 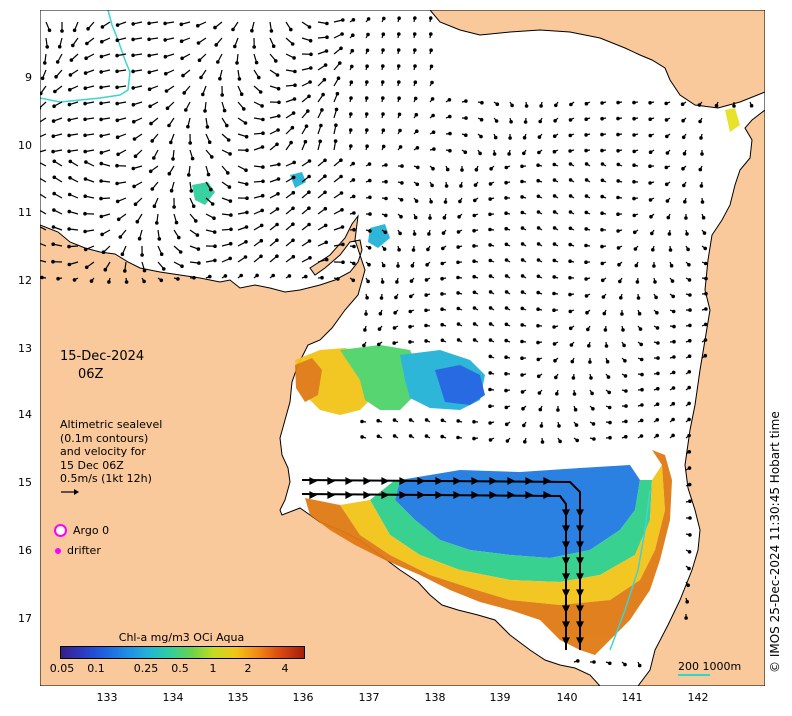 What do you see at coordinates (92, 465) in the screenshot?
I see `velocity-info-line: 15 Dec 06Z` at bounding box center [92, 465].